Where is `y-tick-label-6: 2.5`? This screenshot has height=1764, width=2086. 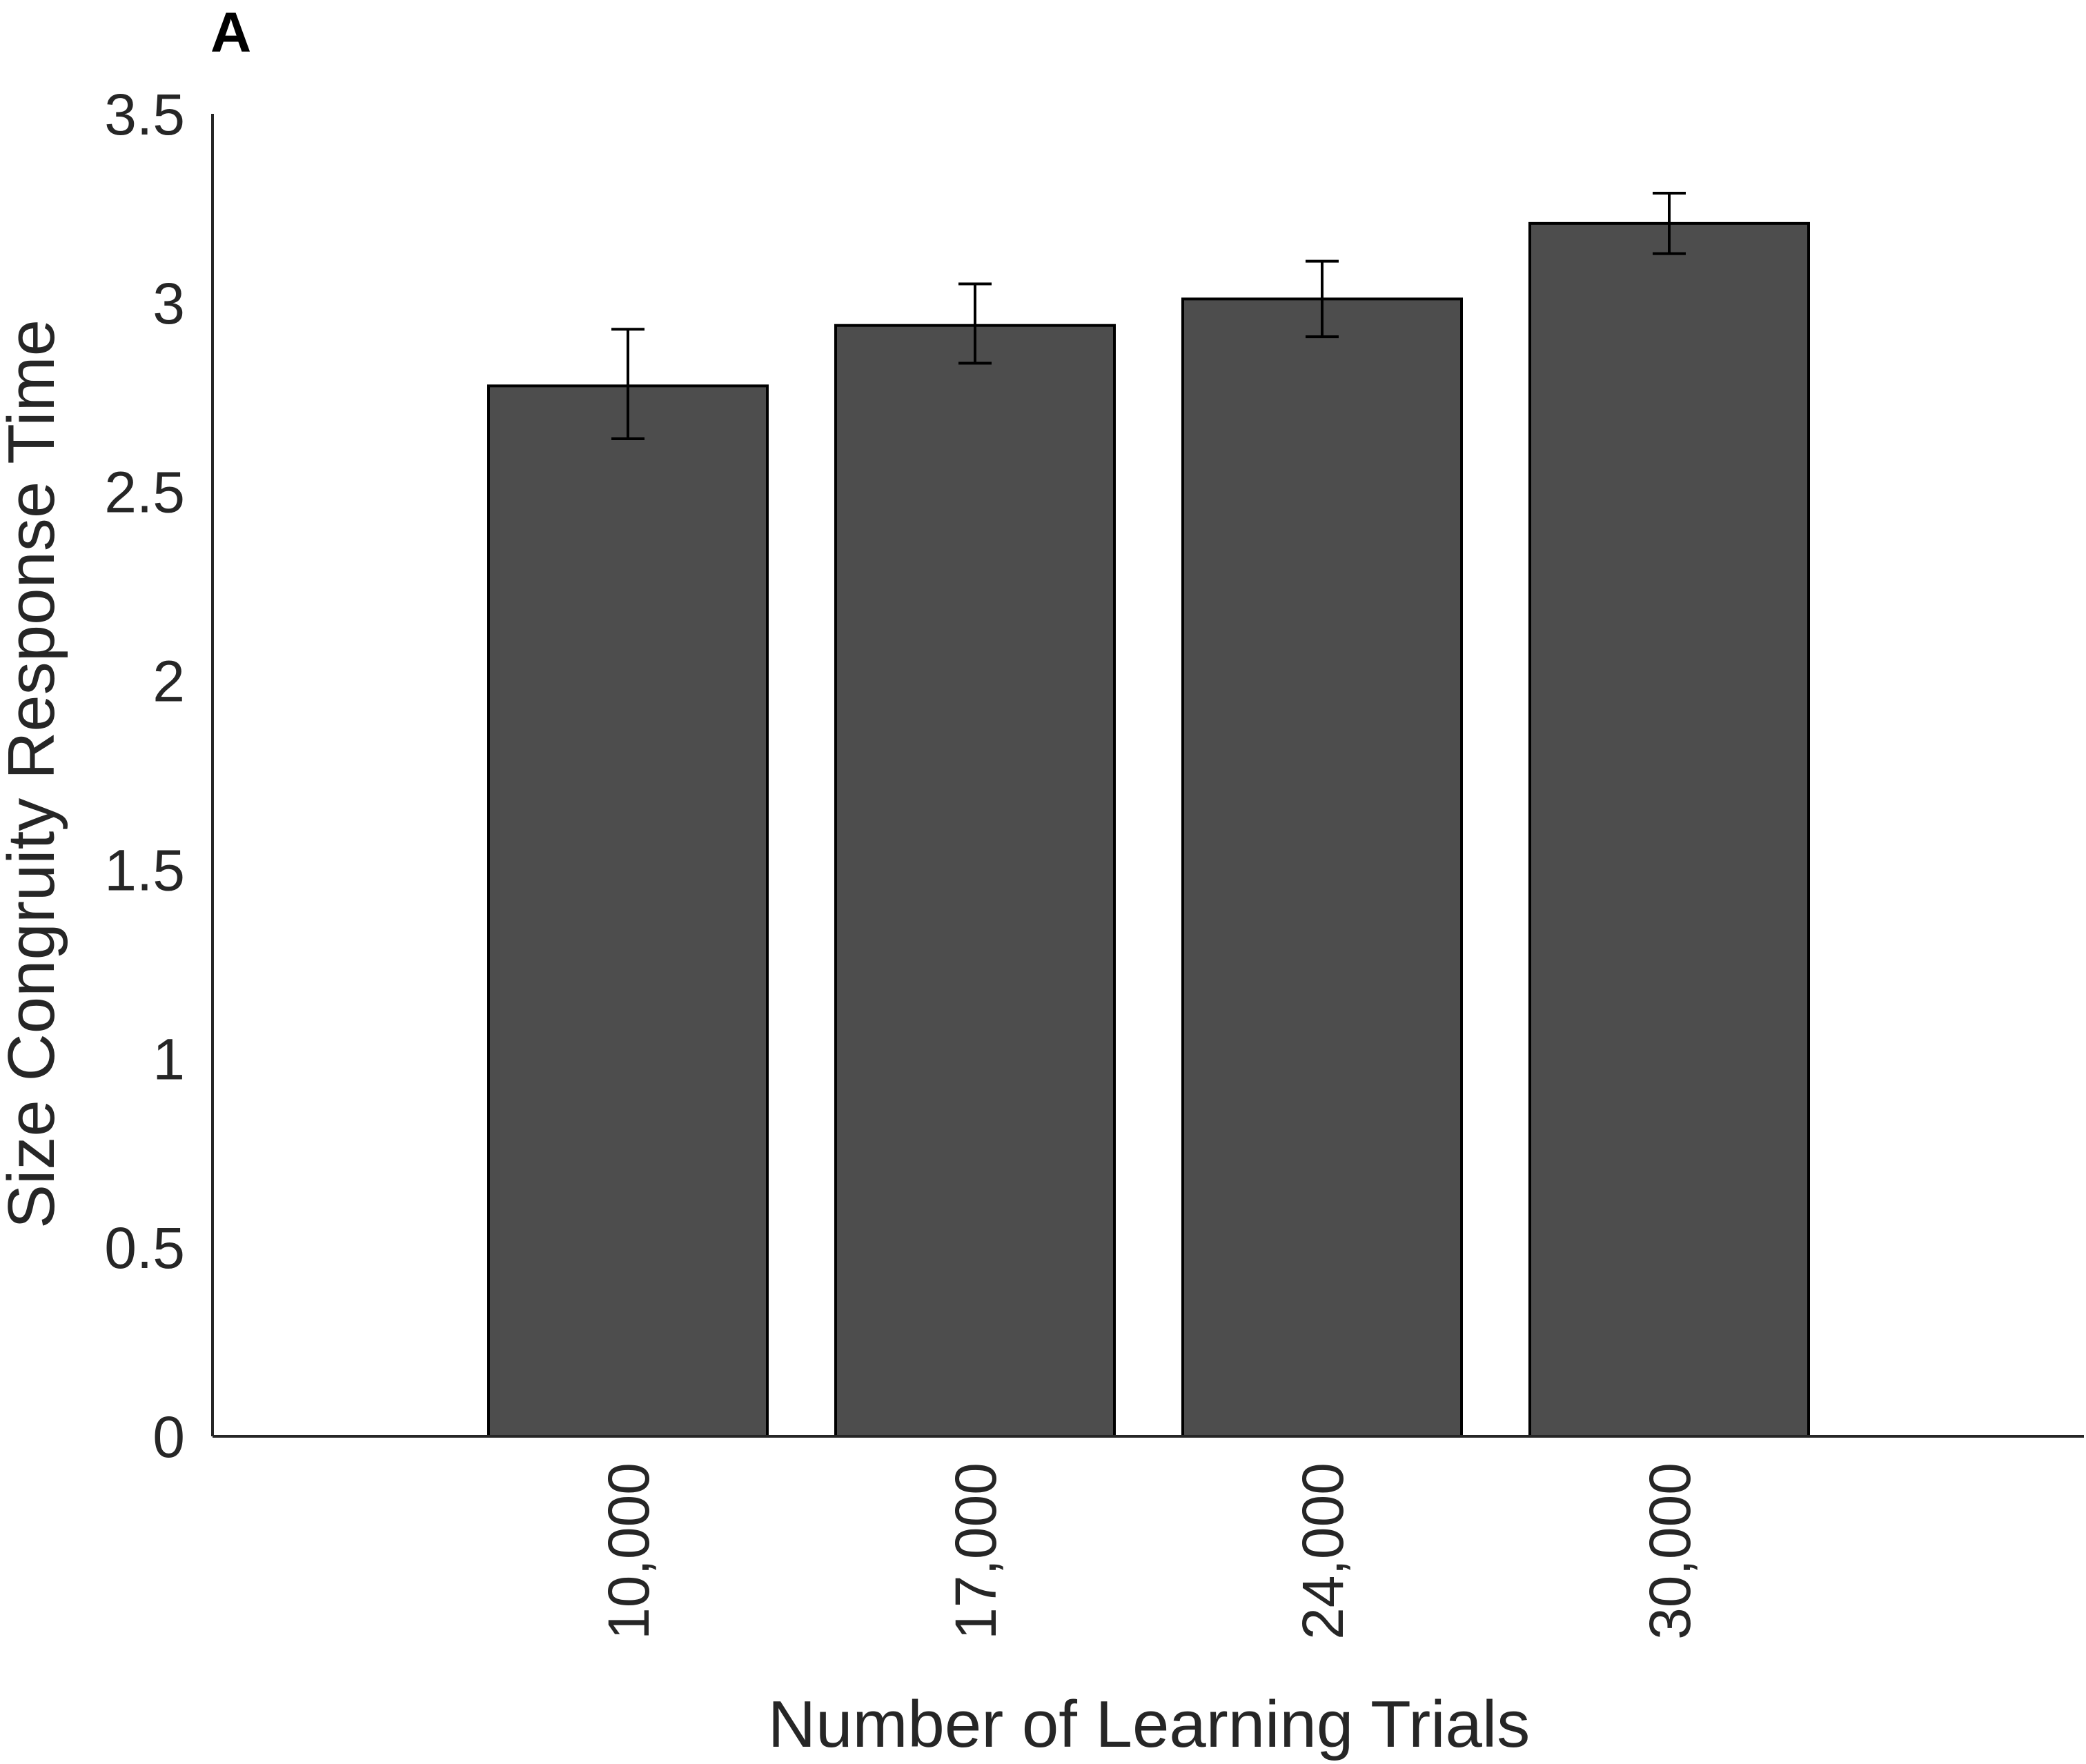
y-tick-label-6: 2.5 is located at coordinates (144, 492).